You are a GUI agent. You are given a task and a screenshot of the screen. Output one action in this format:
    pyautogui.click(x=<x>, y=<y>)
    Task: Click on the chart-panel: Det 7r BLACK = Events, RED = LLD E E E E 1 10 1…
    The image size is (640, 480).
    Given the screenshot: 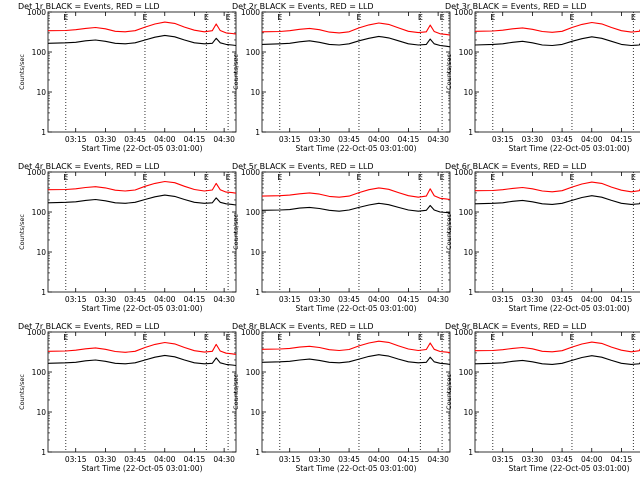 What is the action you would take?
    pyautogui.click(x=127, y=397)
    